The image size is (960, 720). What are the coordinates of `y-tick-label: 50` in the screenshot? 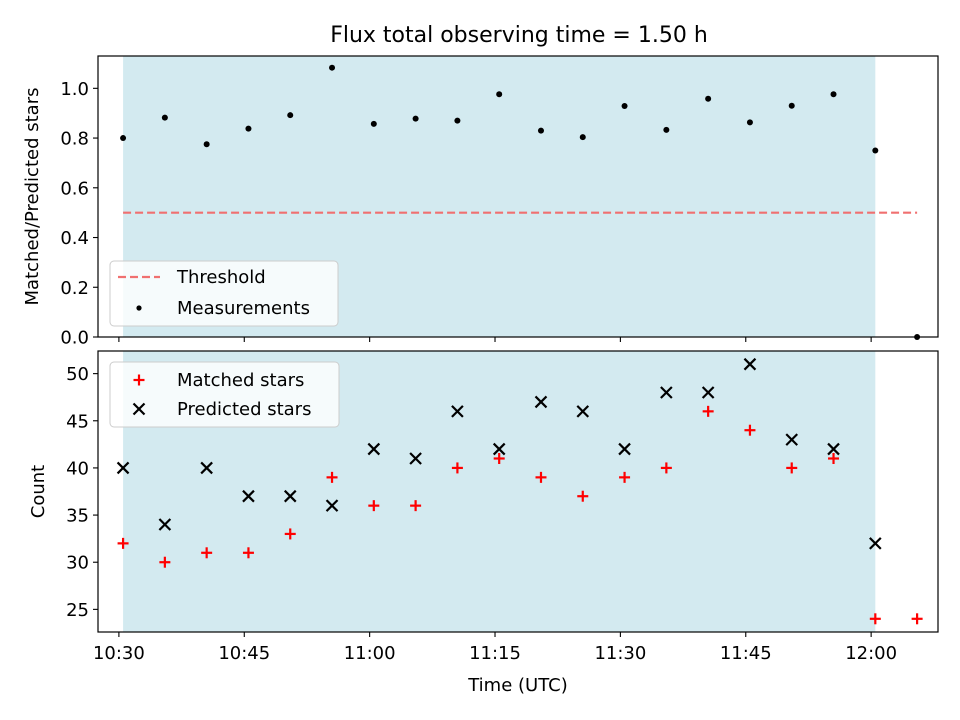 It's located at (77, 374).